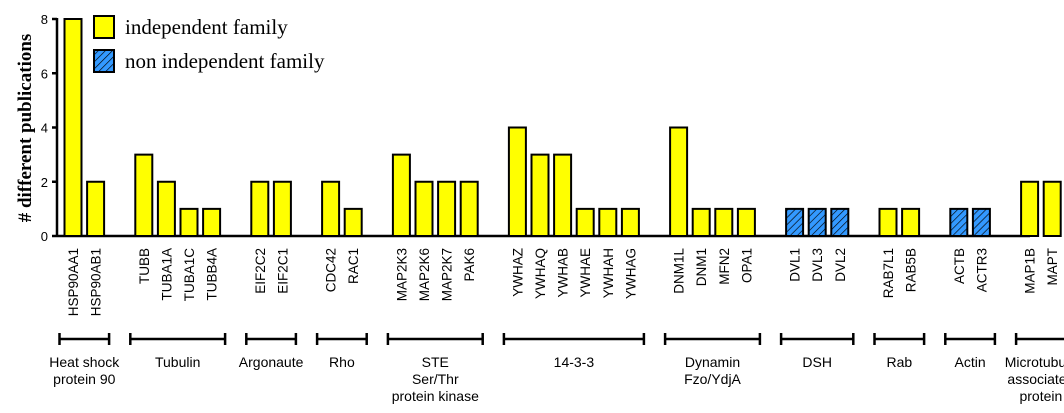  I want to click on bar-rac1, so click(353, 222).